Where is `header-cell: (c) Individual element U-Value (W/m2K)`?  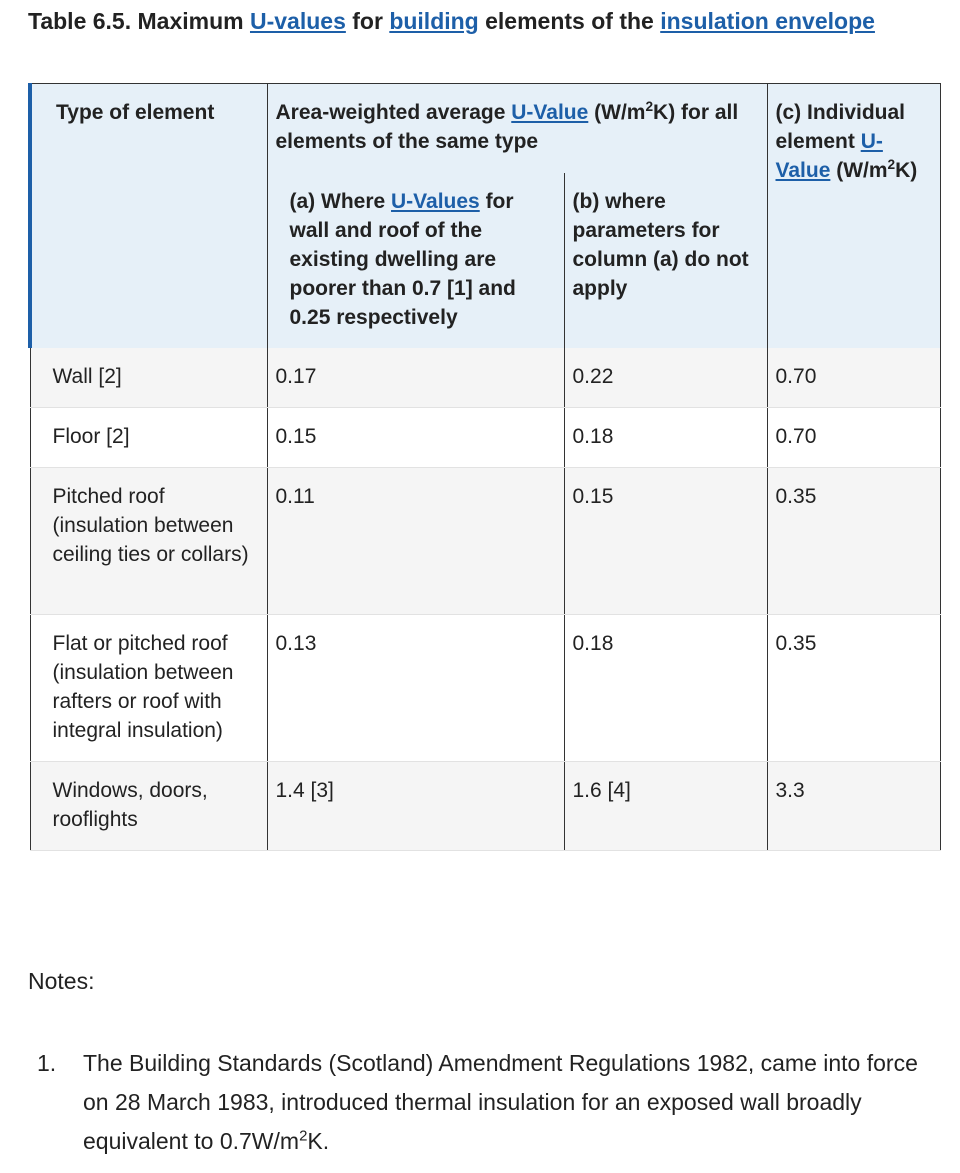
header-cell: (c) Individual element U-Value (W/m2K) is located at coordinates (853, 215).